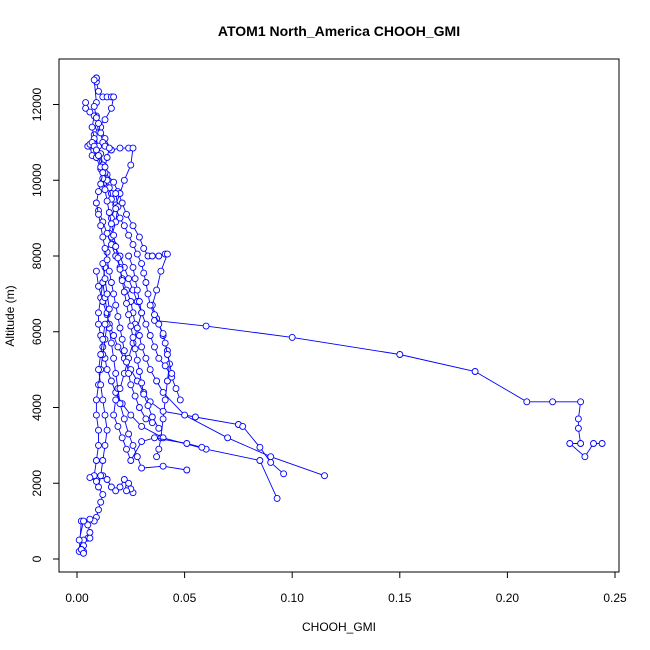 This screenshot has height=650, width=650. Describe the element at coordinates (37, 105) in the screenshot. I see `y-tick-label: 12000` at that location.